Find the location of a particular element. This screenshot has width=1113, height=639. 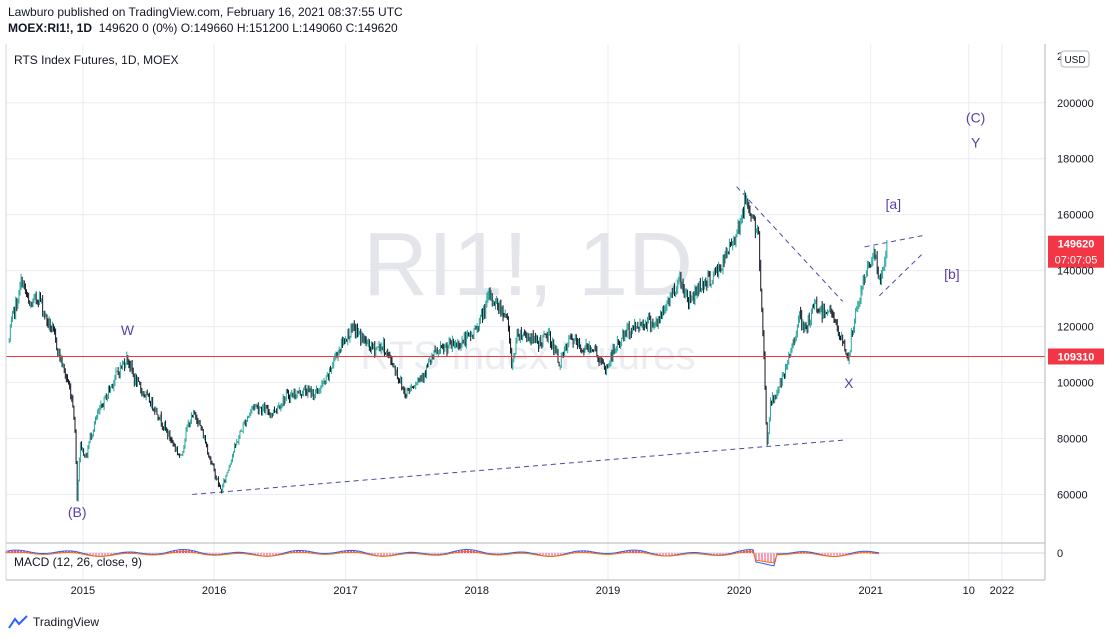

macd-zero-label: 0 is located at coordinates (1060, 554).